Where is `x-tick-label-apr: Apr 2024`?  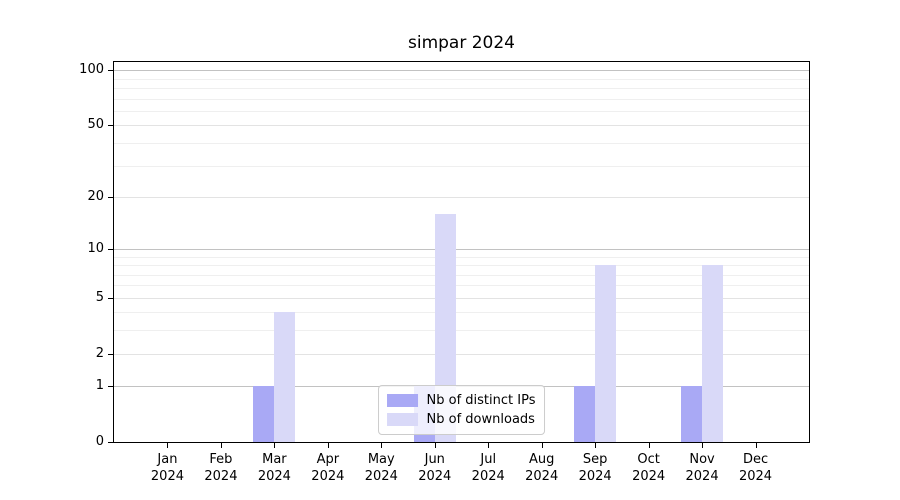 x-tick-label-apr: Apr 2024 is located at coordinates (327, 468).